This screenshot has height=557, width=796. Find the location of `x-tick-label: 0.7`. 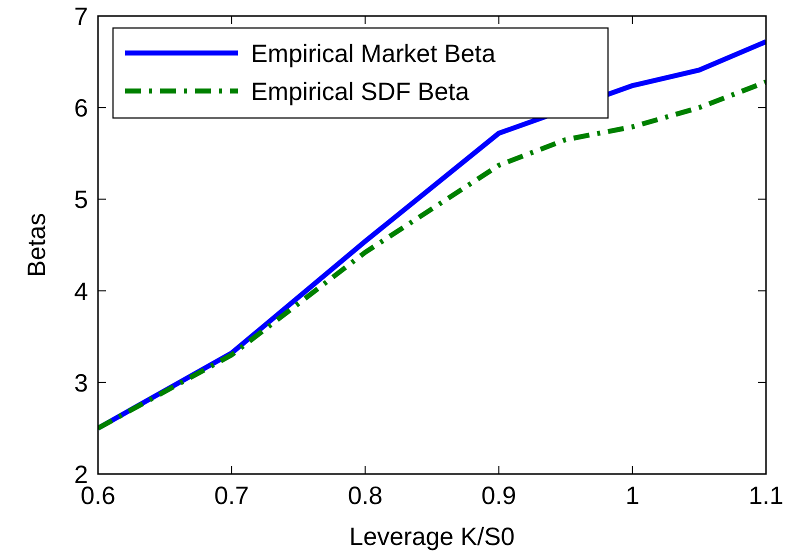

x-tick-label: 0.7 is located at coordinates (231, 496).